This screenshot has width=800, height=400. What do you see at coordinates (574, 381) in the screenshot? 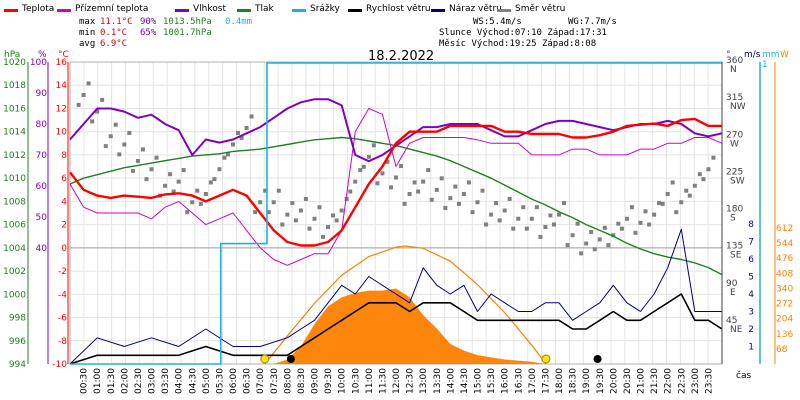
I see `x-tick-label: 18:30` at bounding box center [574, 381].